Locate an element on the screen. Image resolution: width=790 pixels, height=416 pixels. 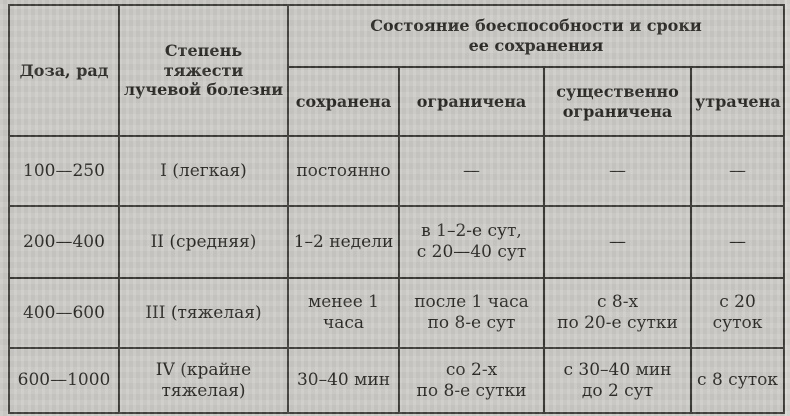
cell-severity: I (легкая) is located at coordinates (203, 171).